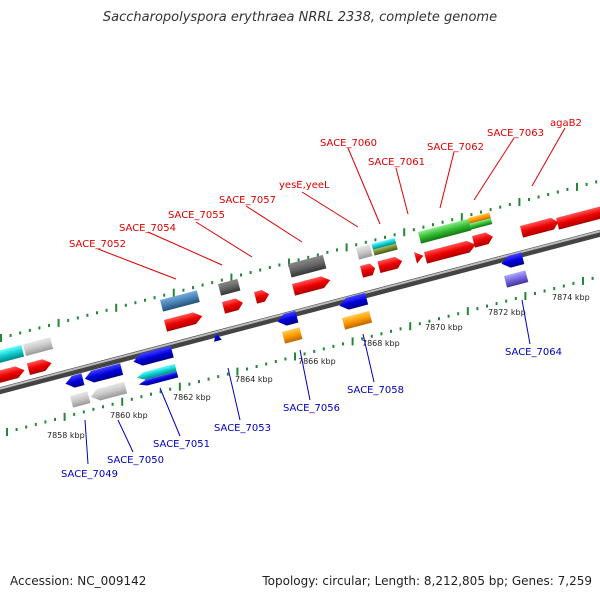 This screenshot has width=600, height=600. I want to click on gene-label-reverse: SACE_7064, so click(533, 352).